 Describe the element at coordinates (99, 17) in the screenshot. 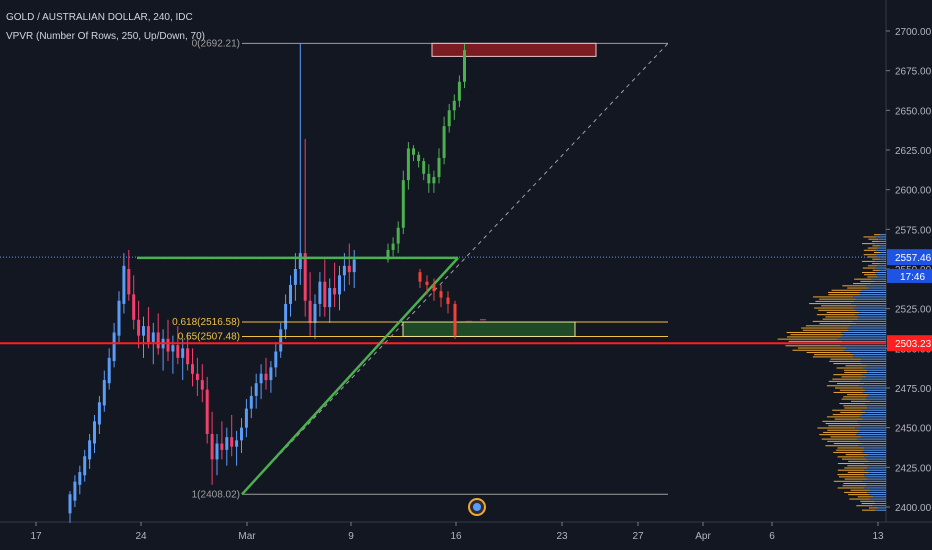

I see `symbol-title: GOLD / AUSTRALIAN DOLLAR, 240, IDC` at that location.